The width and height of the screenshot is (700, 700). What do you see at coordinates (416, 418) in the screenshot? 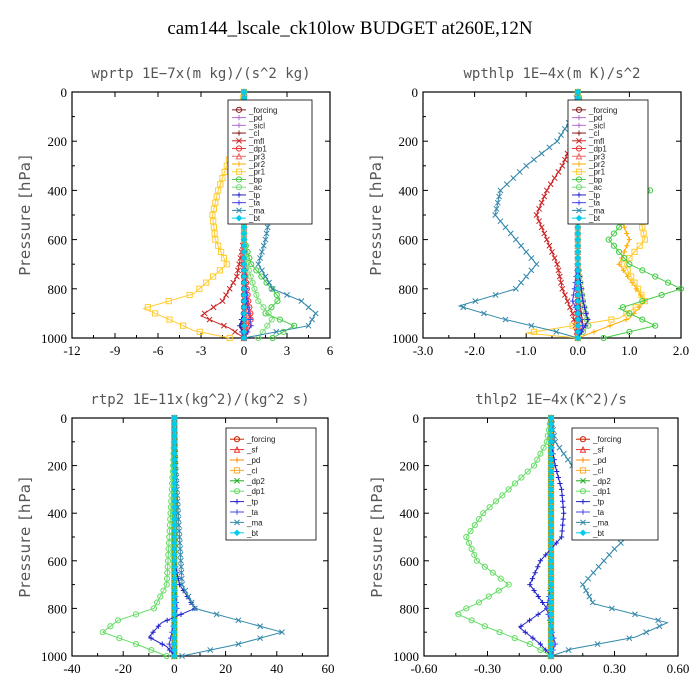
I see `y-tick-label: 0` at bounding box center [416, 418].